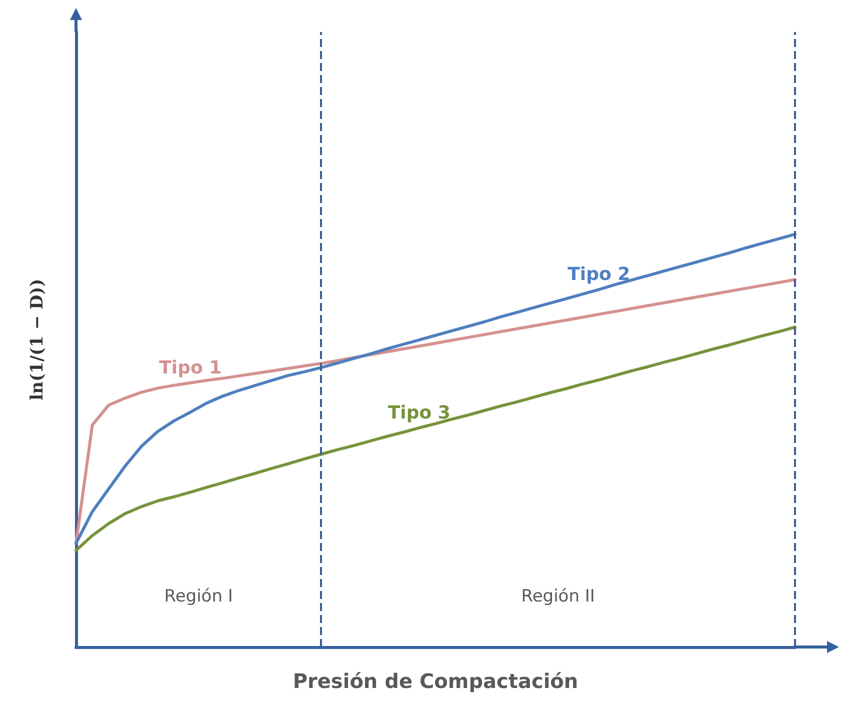  What do you see at coordinates (599, 275) in the screenshot?
I see `series-label: Tipo 2` at bounding box center [599, 275].